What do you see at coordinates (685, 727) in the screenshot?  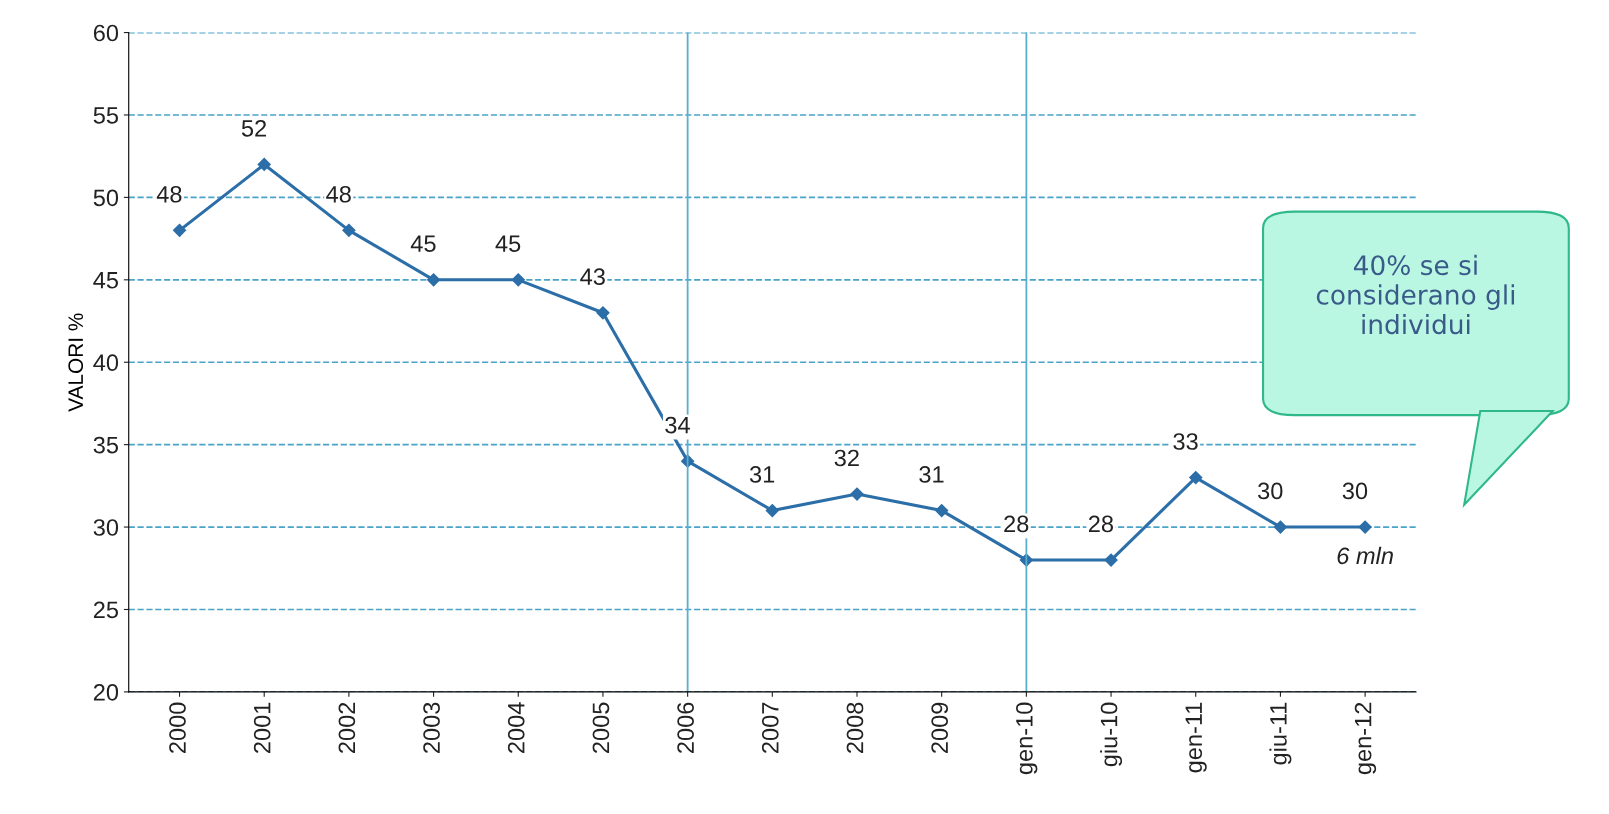 I see `x-tick-label: 2006` at bounding box center [685, 727].